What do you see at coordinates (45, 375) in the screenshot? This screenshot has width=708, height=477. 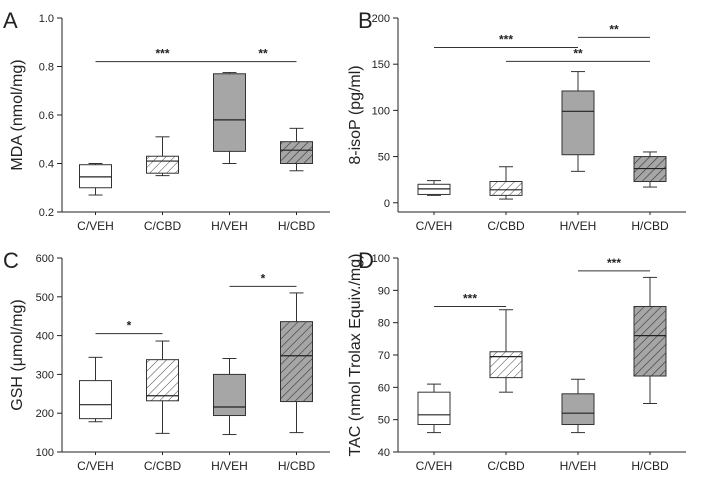 I see `y-tick-label: 300` at bounding box center [45, 375].